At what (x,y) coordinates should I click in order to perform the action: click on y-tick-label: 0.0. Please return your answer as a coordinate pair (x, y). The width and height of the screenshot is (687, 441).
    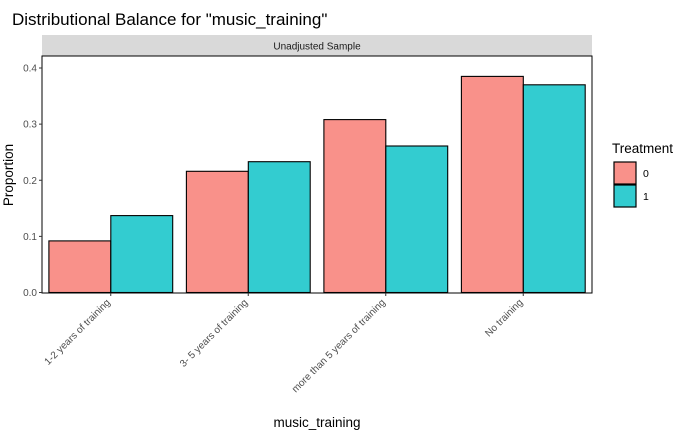
    Looking at the image, I should click on (30, 293).